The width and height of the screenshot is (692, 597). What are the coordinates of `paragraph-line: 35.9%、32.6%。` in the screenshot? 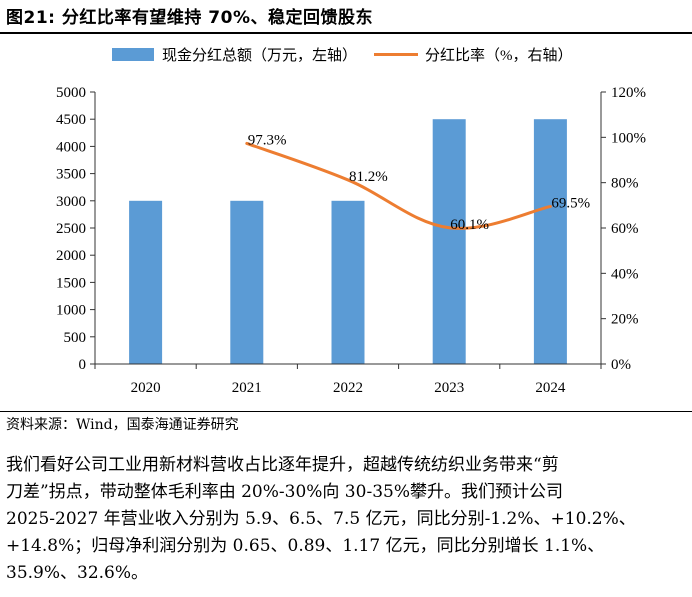 It's located at (77, 573).